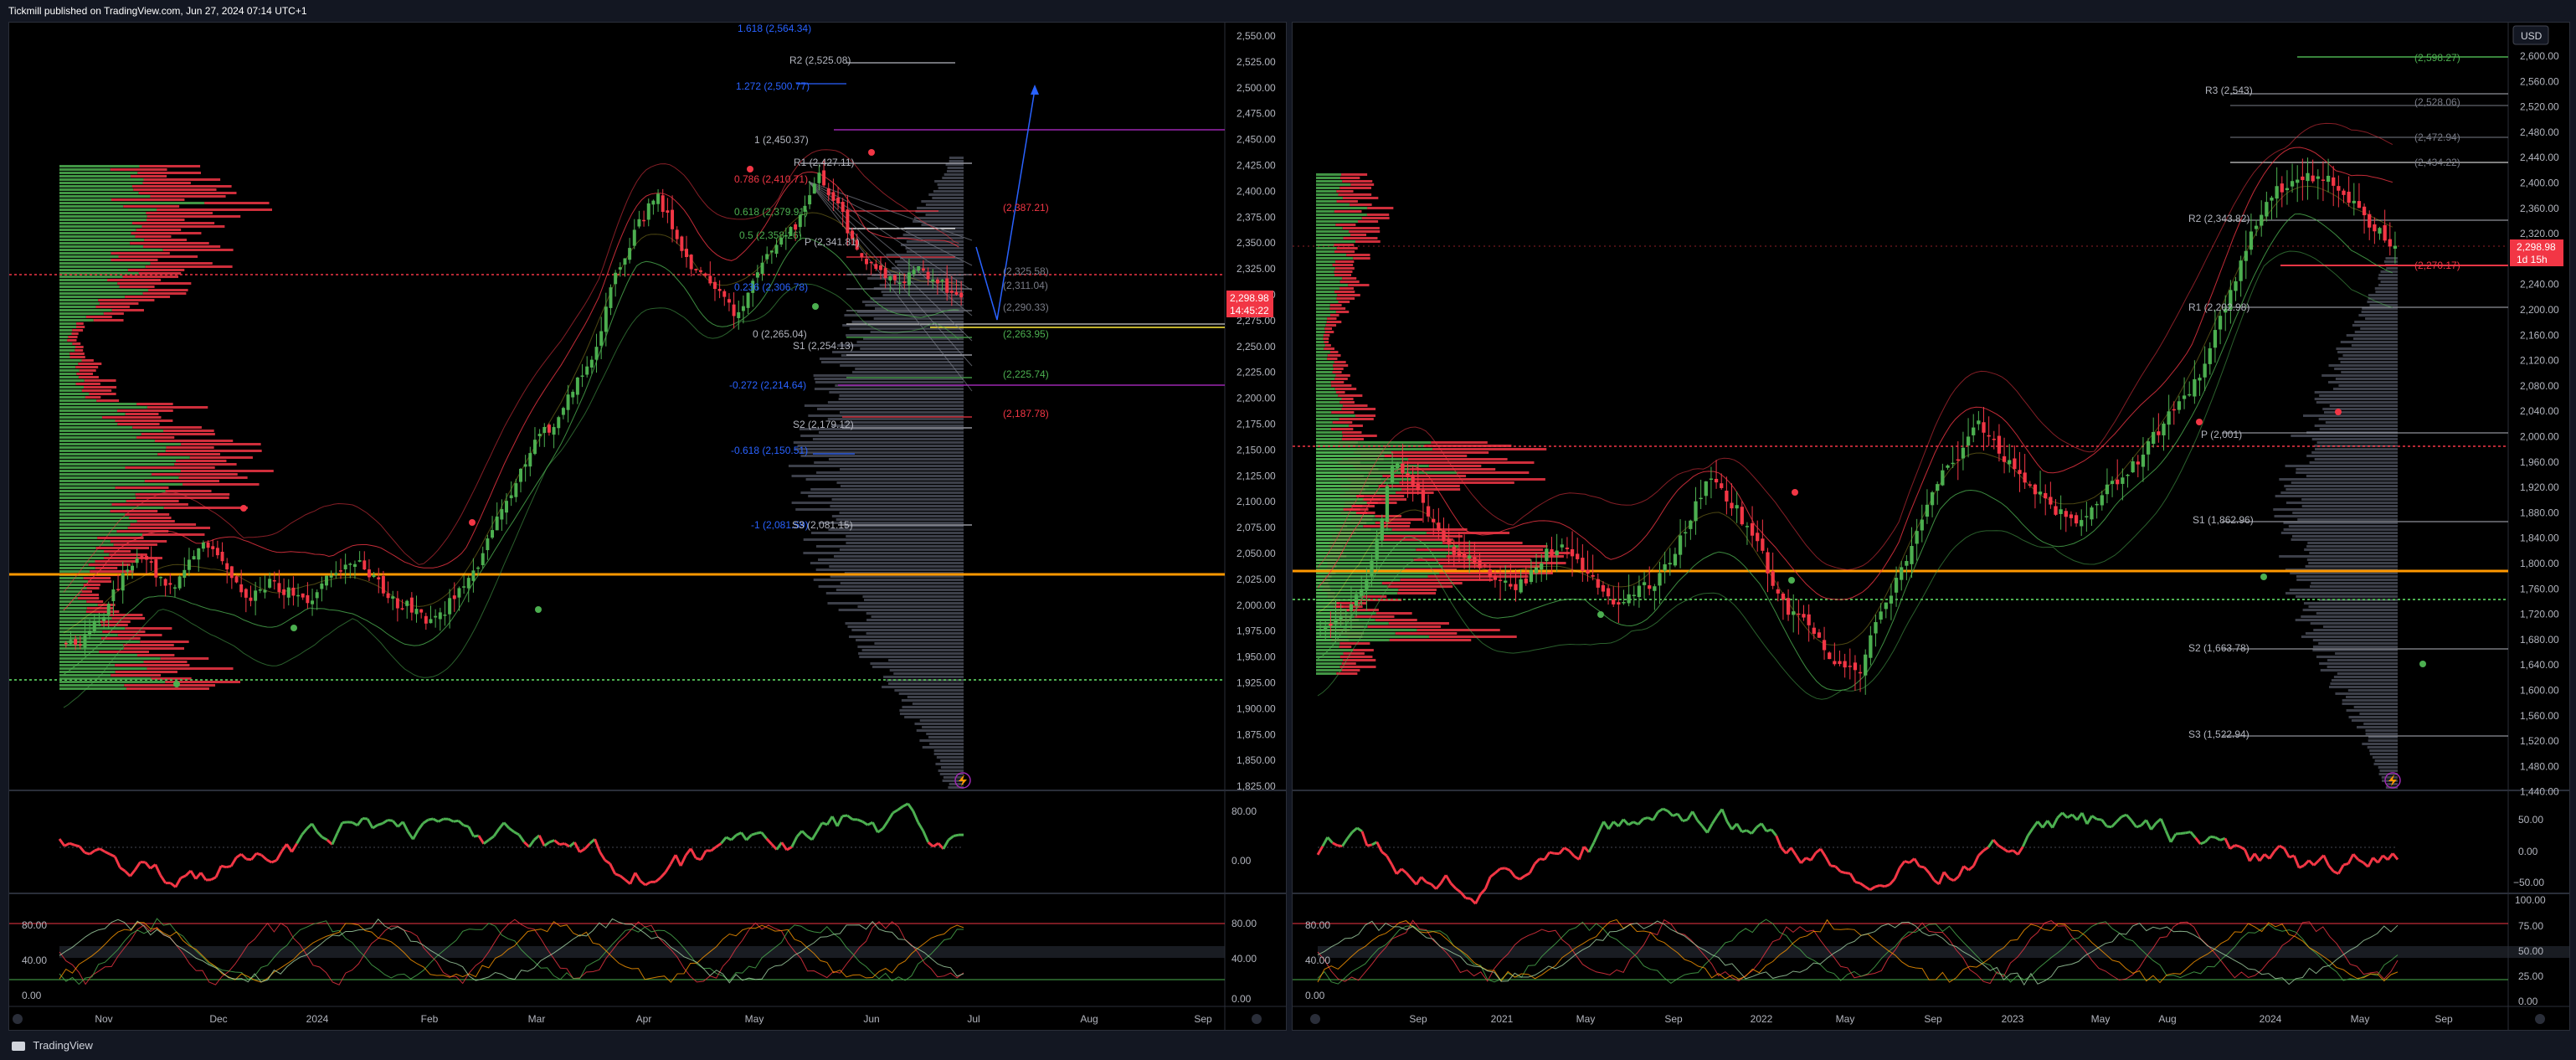 Image resolution: width=2576 pixels, height=1060 pixels. What do you see at coordinates (2392, 780) in the screenshot?
I see `lightning-icon` at bounding box center [2392, 780].